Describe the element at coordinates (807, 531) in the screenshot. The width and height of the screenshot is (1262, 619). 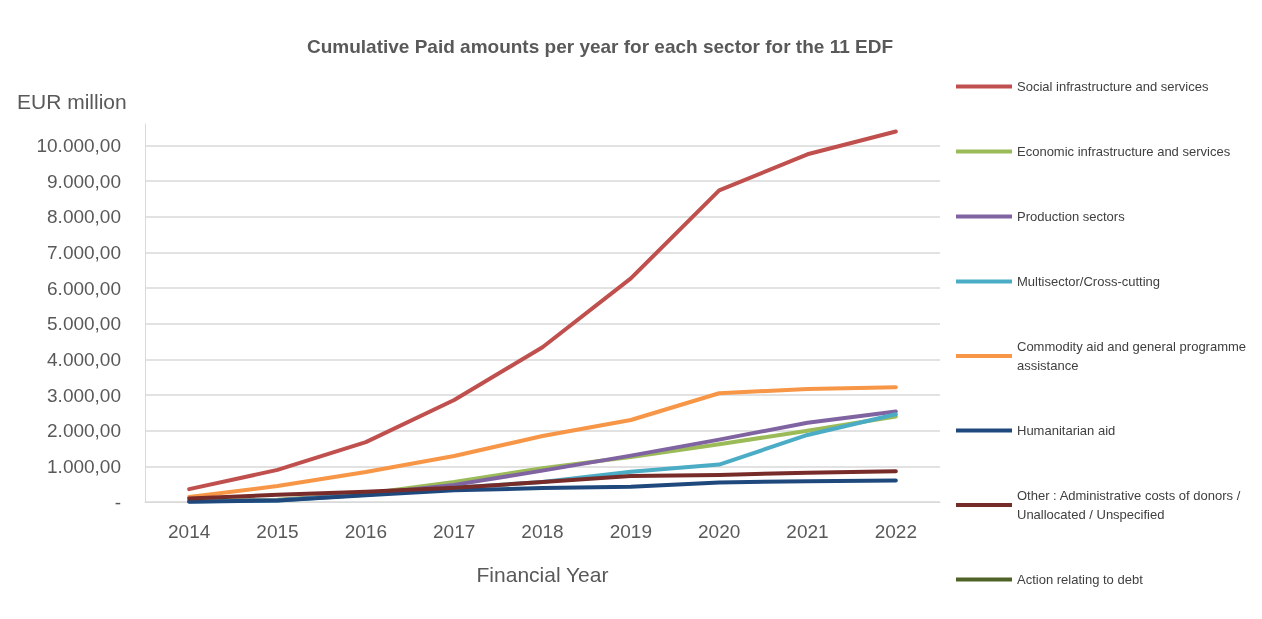
I see `x-tick-label: 2021` at that location.